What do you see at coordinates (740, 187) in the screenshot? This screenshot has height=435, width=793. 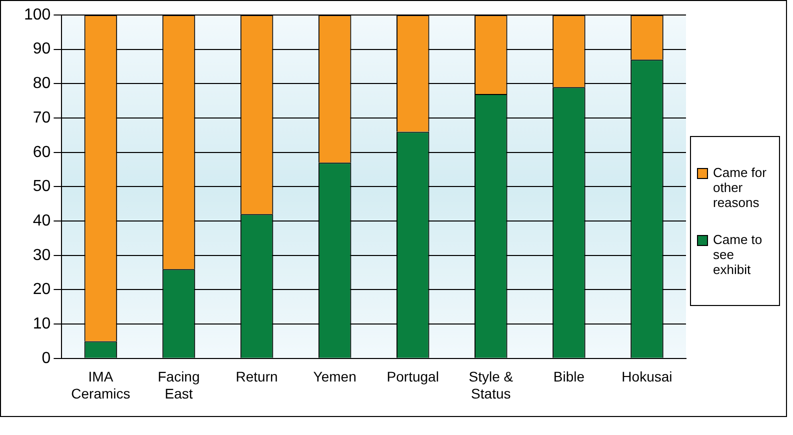 I see `legend-label: Came for other reasons` at bounding box center [740, 187].